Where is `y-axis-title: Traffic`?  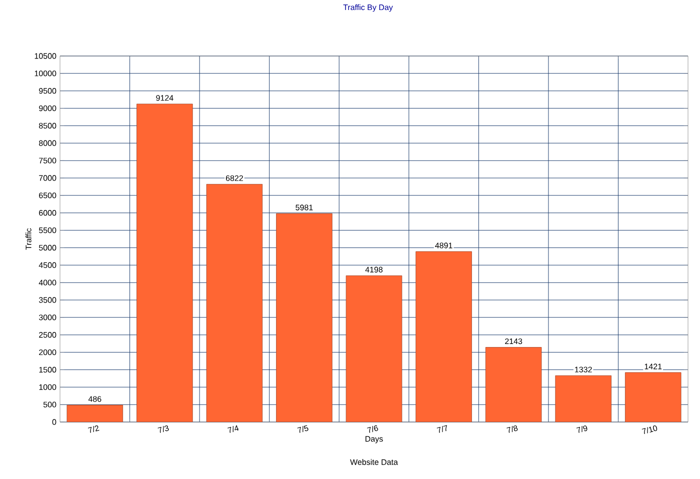 y-axis-title: Traffic is located at coordinates (28, 239).